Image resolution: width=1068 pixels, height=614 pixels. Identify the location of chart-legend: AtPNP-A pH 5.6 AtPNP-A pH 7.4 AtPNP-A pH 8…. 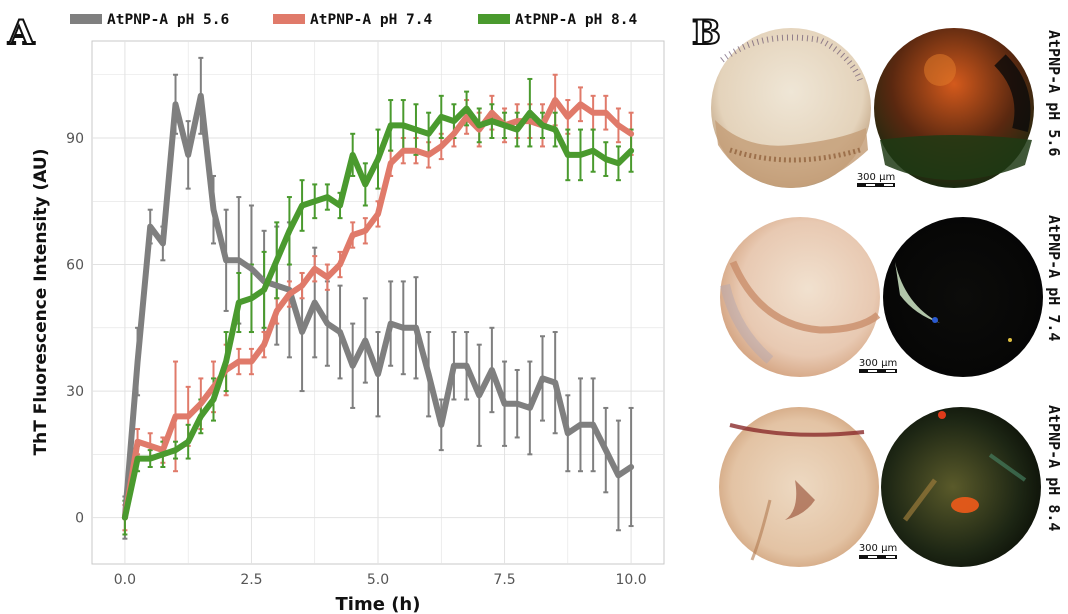
(353, 20).